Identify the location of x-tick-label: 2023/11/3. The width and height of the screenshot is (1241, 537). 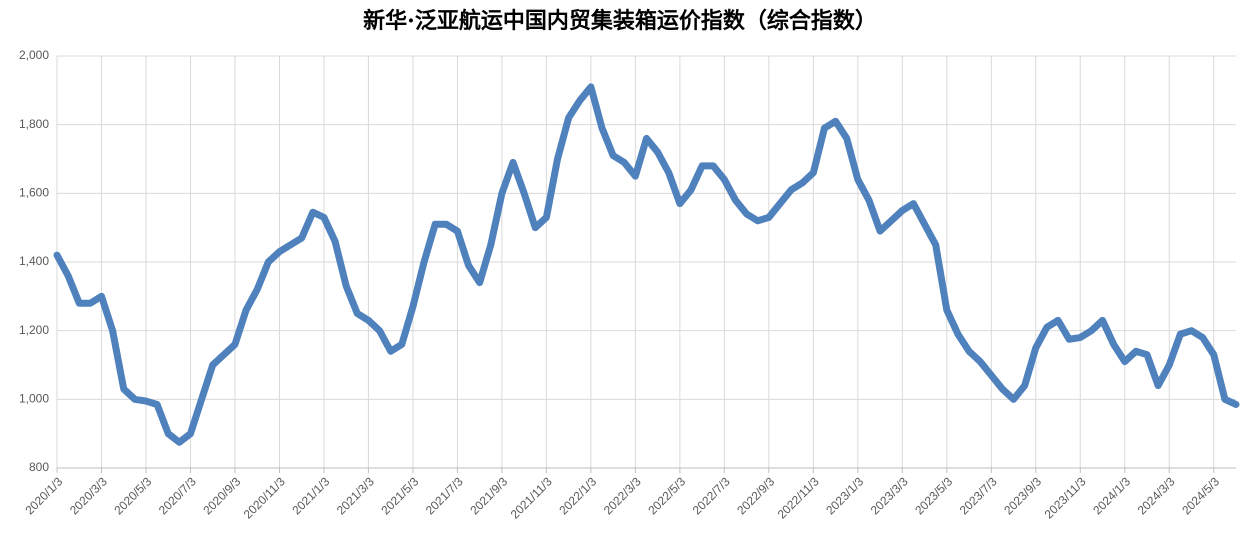
(1065, 497).